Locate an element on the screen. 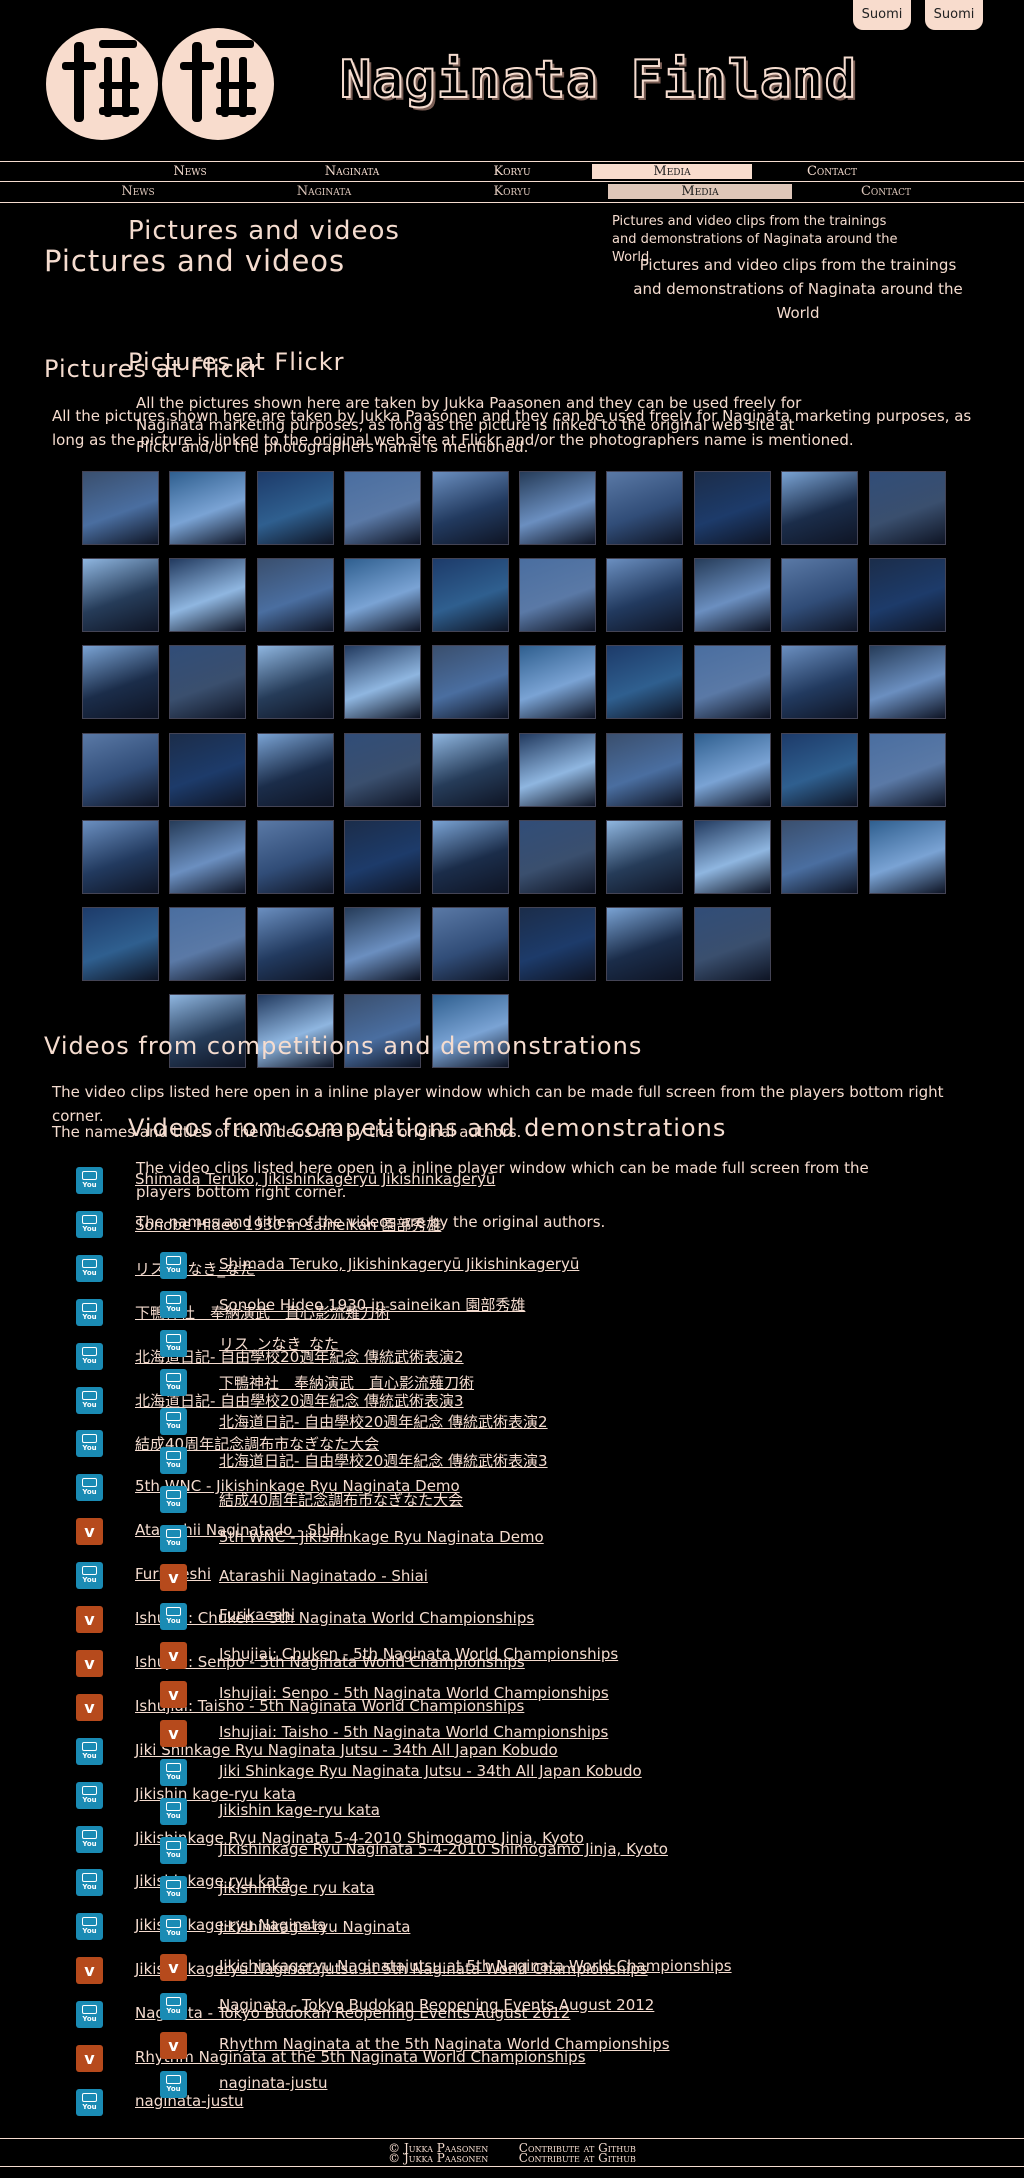  site-title: Naginata Finland is located at coordinates (598, 80).